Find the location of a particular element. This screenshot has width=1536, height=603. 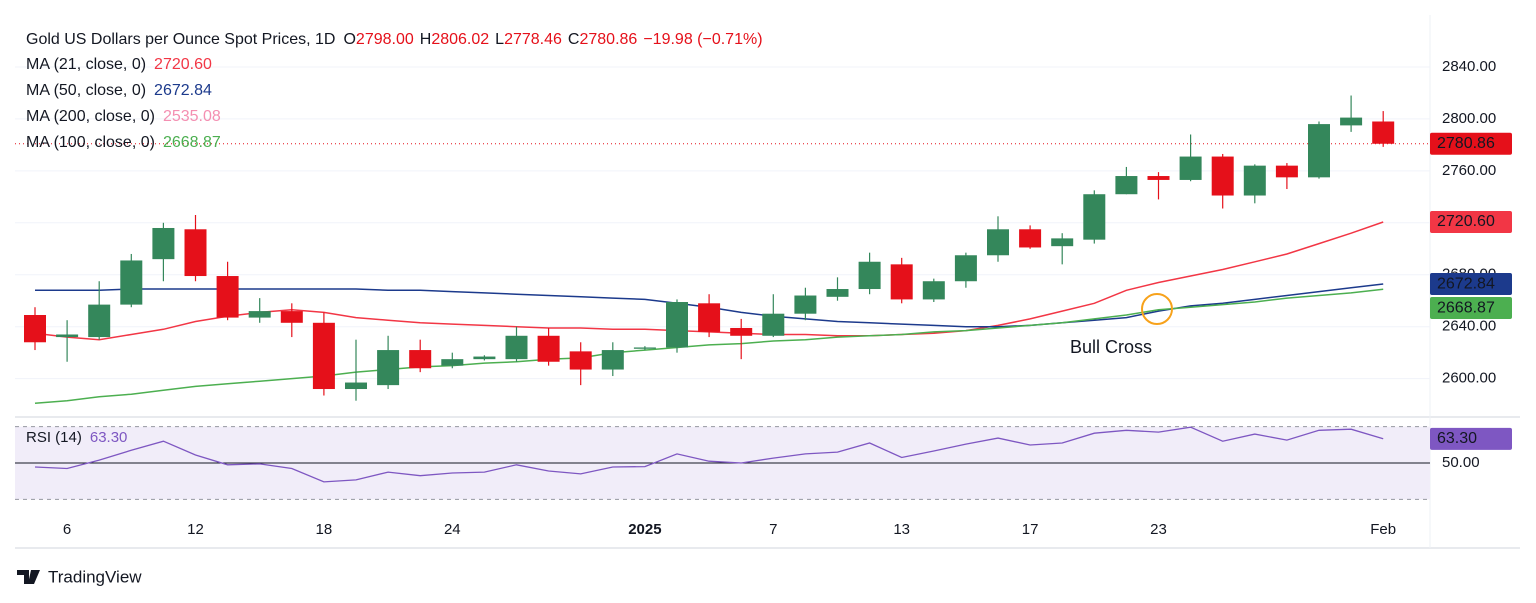

rsi-legend: RSI (14) 63.30 is located at coordinates (76, 437).